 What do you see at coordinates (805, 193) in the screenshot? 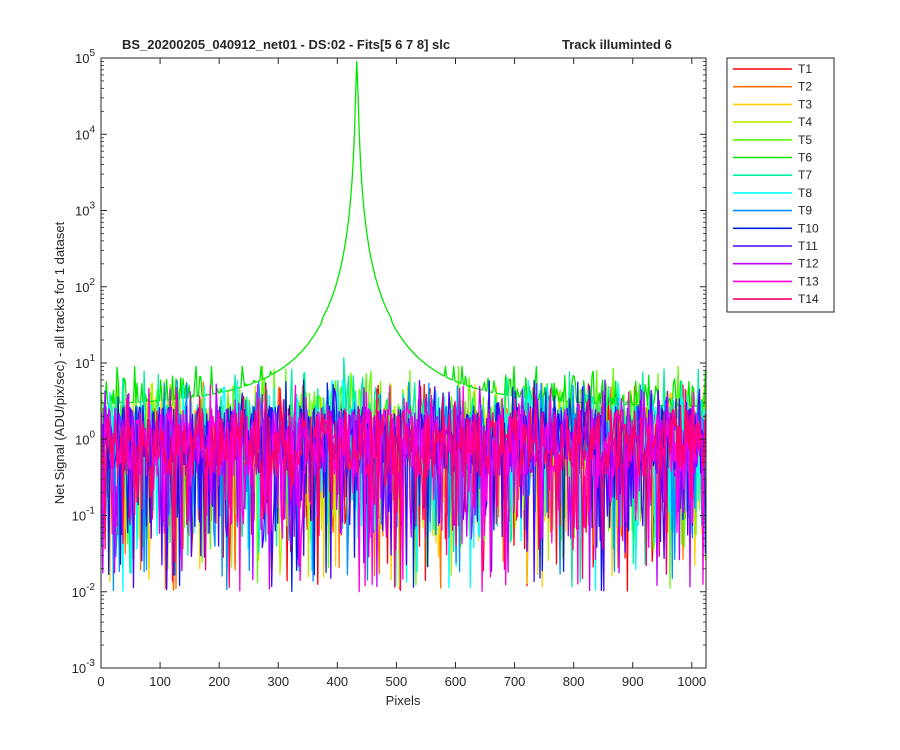
I see `legend-label-t8: T8` at bounding box center [805, 193].